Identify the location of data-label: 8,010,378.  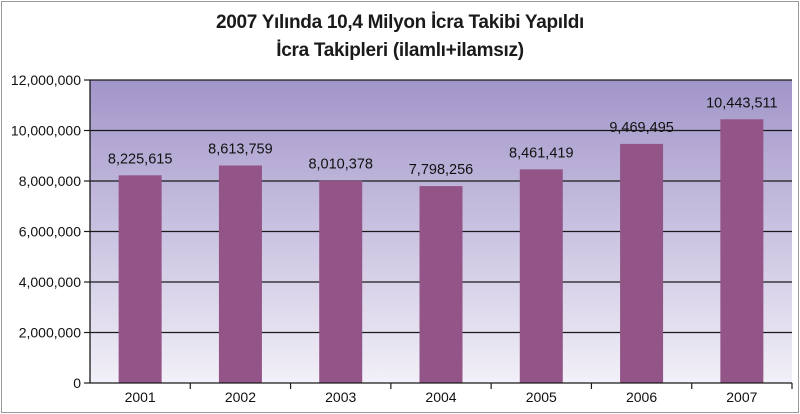
(340, 165).